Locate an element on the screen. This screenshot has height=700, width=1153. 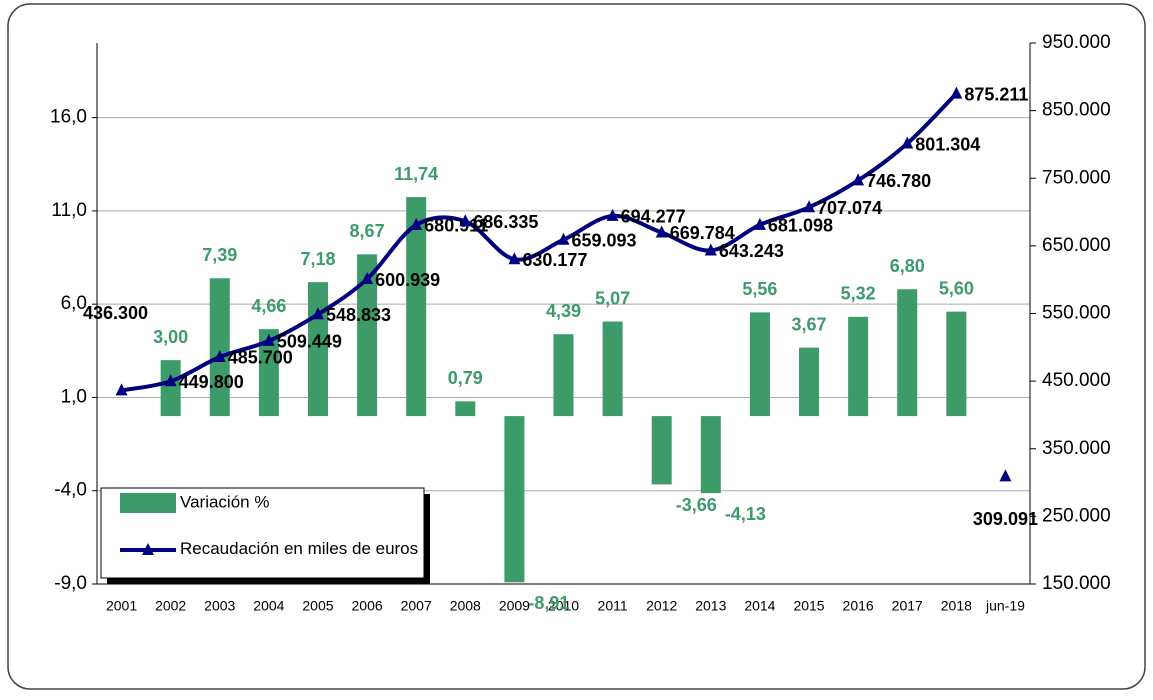
bar-value-label: 5,60 is located at coordinates (956, 288).